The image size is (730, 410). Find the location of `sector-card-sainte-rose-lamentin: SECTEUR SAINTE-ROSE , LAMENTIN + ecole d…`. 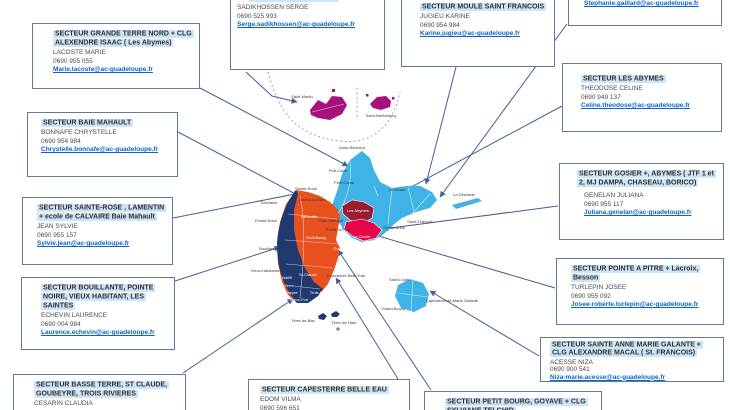

sector-card-sainte-rose-lamentin: SECTEUR SAINTE-ROSE , LAMENTIN + ecole d… is located at coordinates (97, 231).